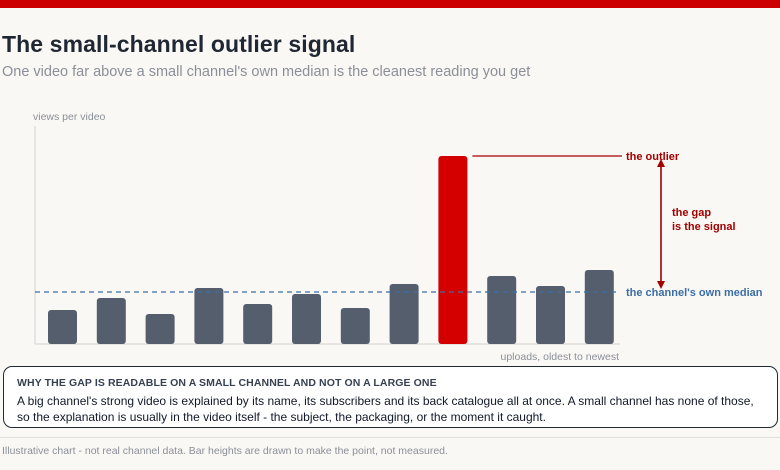 This screenshot has height=470, width=780. What do you see at coordinates (661, 163) in the screenshot?
I see `gap-arrow-head-up` at bounding box center [661, 163].